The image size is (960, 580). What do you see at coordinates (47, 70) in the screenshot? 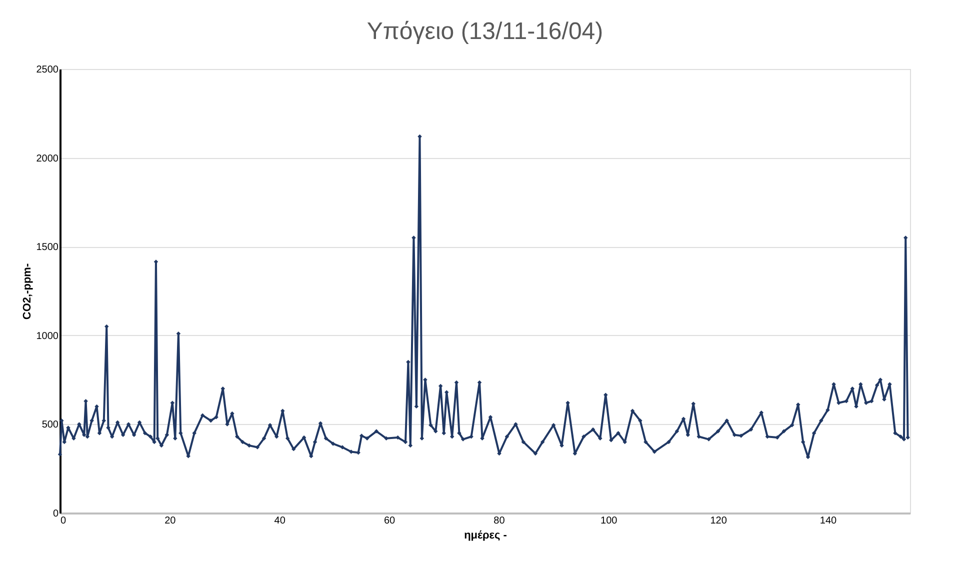
I see `y-tick-label: 2500` at bounding box center [47, 70].